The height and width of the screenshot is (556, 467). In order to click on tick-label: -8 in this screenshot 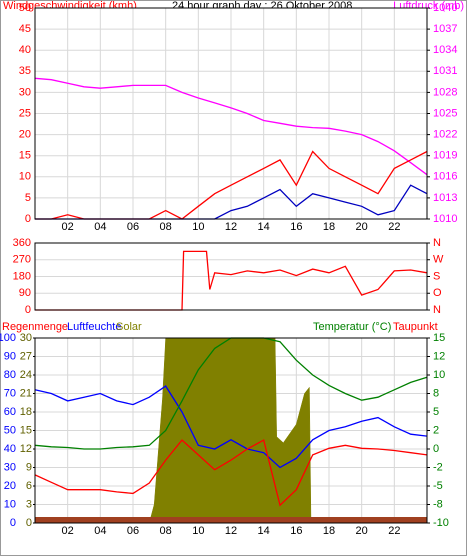, I will do `click(438, 504)`.